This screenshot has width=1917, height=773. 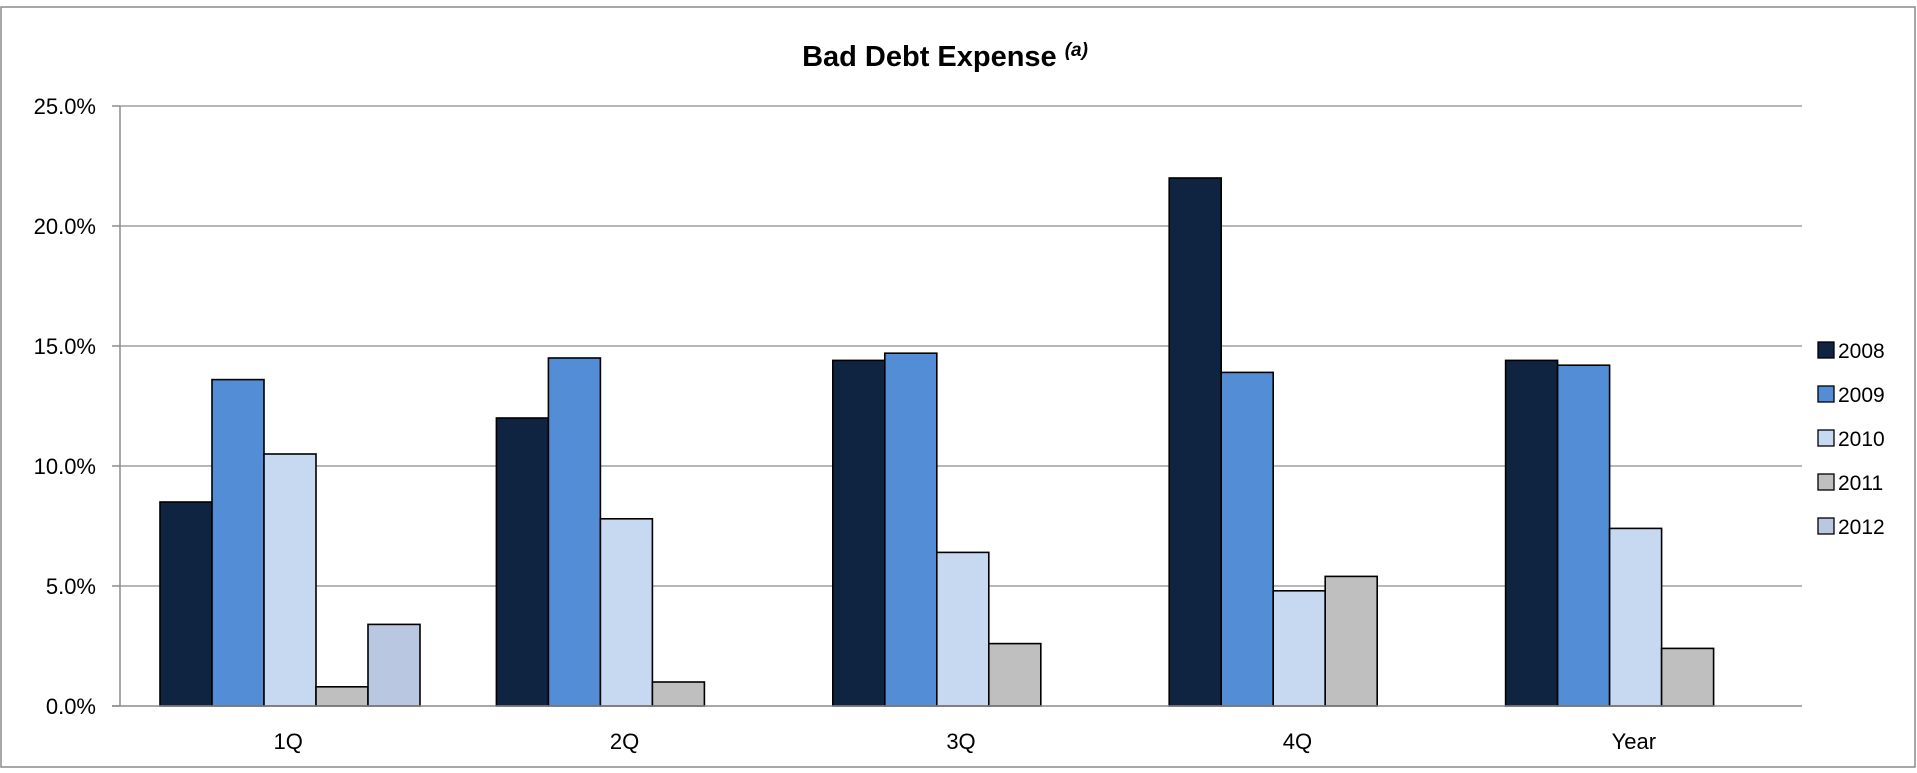 I want to click on x-tick-label: 3Q, so click(x=960, y=741).